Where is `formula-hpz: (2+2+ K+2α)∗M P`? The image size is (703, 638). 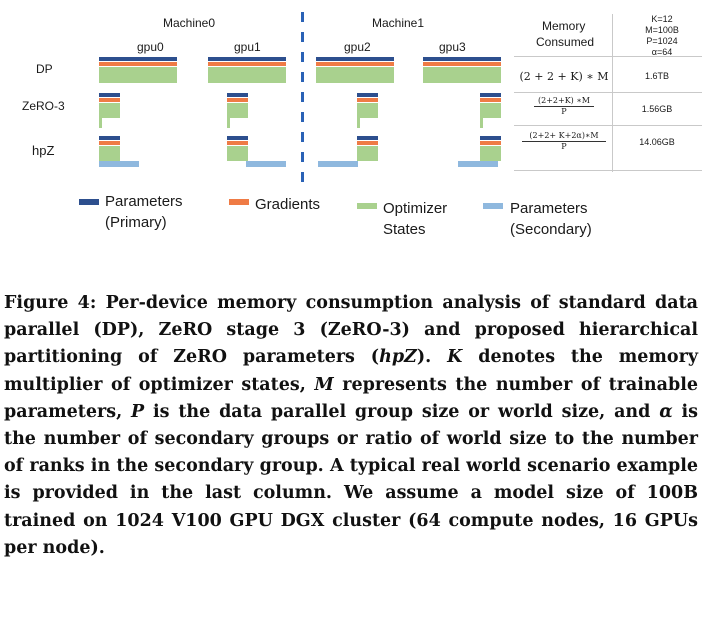 formula-hpz: (2+2+ K+2α)∗M P is located at coordinates (564, 141).